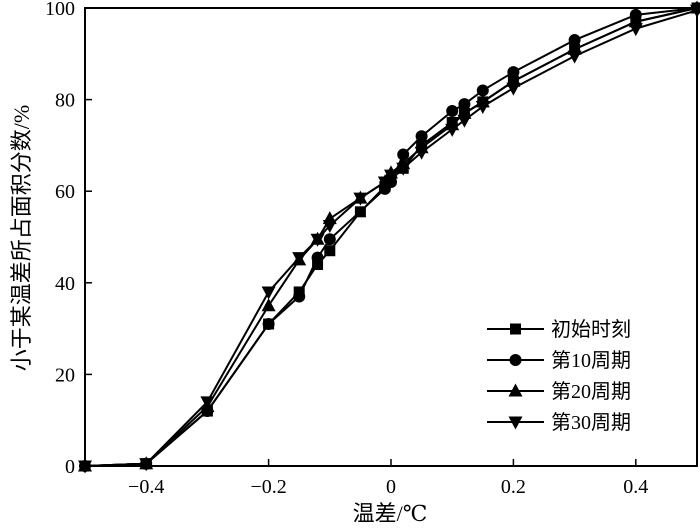 This screenshot has width=700, height=528. What do you see at coordinates (591, 391) in the screenshot?
I see `legend-label: 第20周期` at bounding box center [591, 391].